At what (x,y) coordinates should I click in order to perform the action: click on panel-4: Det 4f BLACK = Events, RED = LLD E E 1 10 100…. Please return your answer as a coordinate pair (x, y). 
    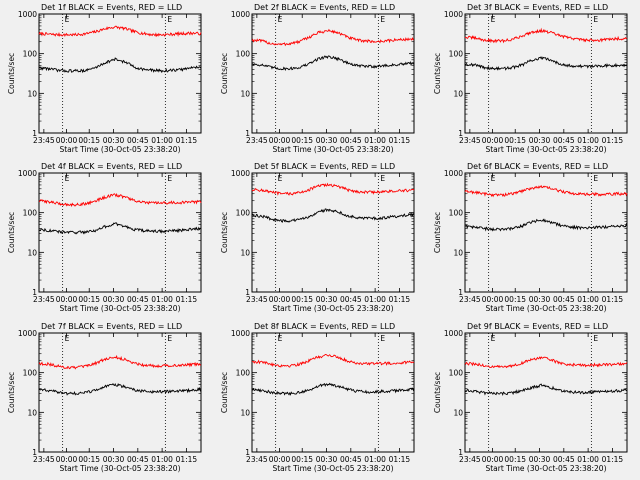
    Looking at the image, I should click on (104, 237).